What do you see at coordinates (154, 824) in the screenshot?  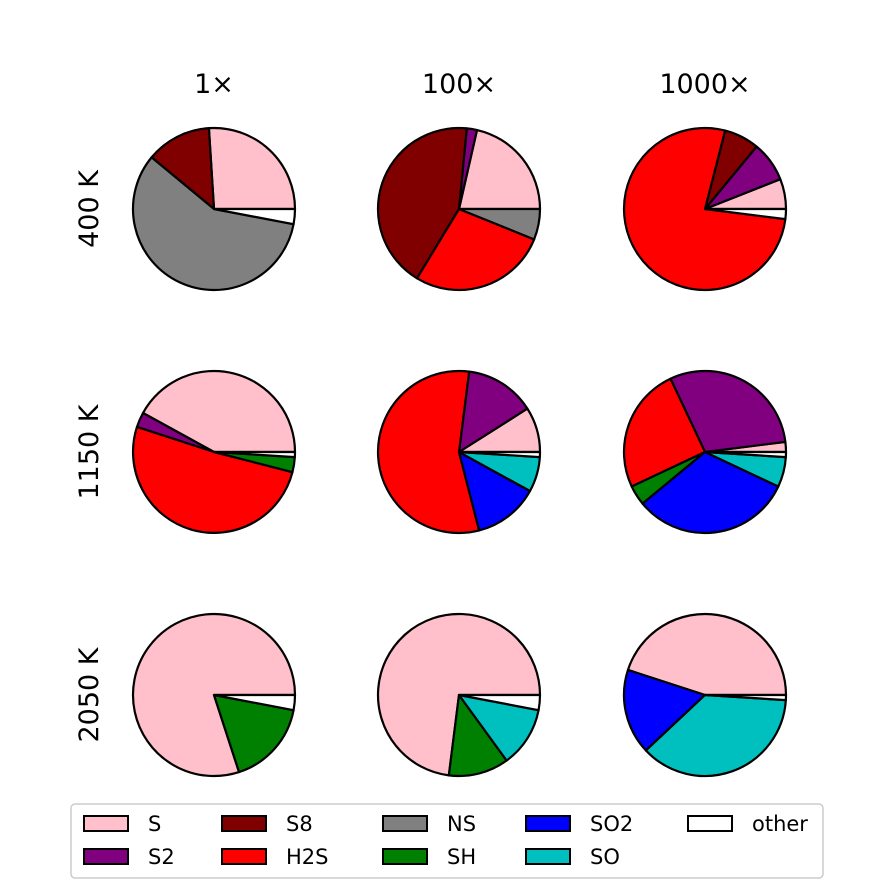 I see `legend-label-s: S` at bounding box center [154, 824].